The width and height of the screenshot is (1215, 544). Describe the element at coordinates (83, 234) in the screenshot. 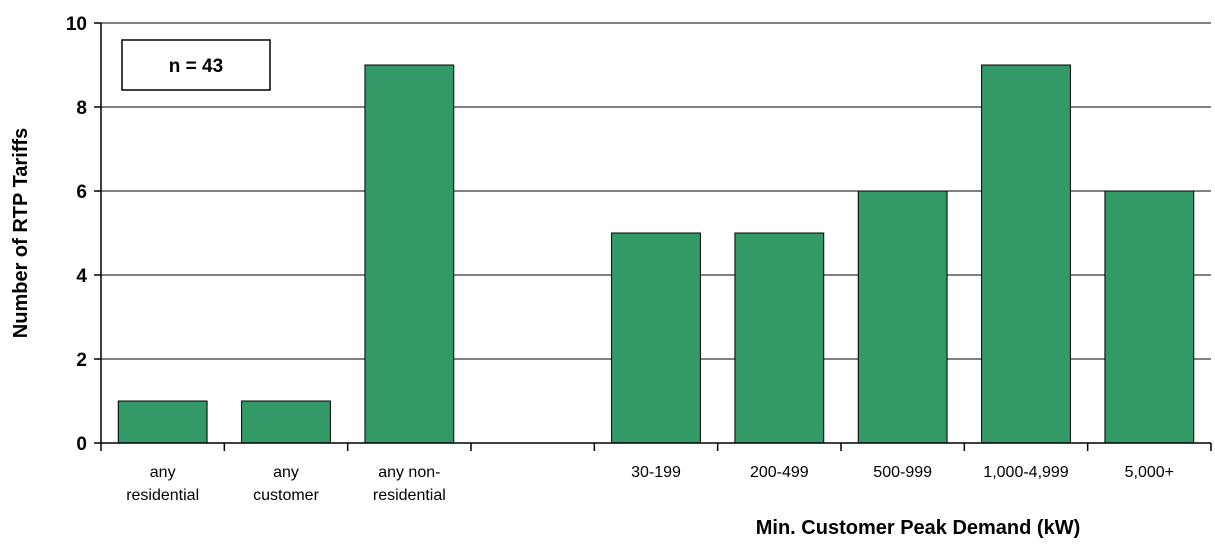

I see `y-ticks: 0 2 4 6 8 10` at that location.